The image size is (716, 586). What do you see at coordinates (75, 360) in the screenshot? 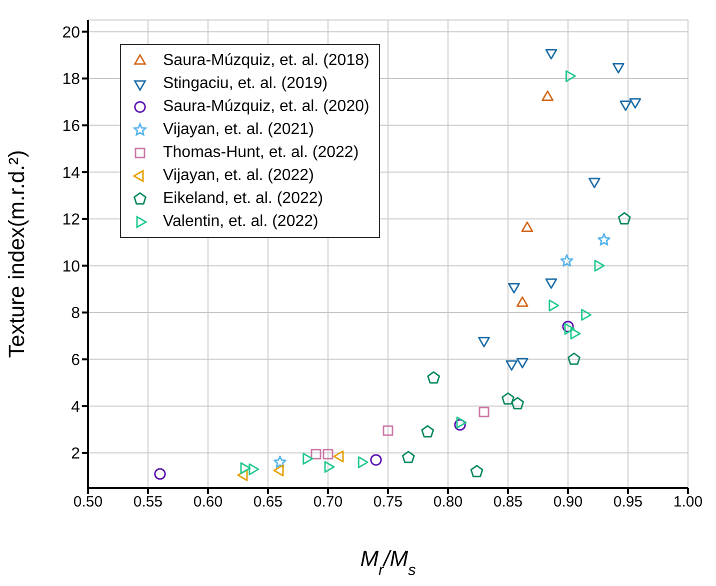
I see `y-tick-label: 6` at bounding box center [75, 360].